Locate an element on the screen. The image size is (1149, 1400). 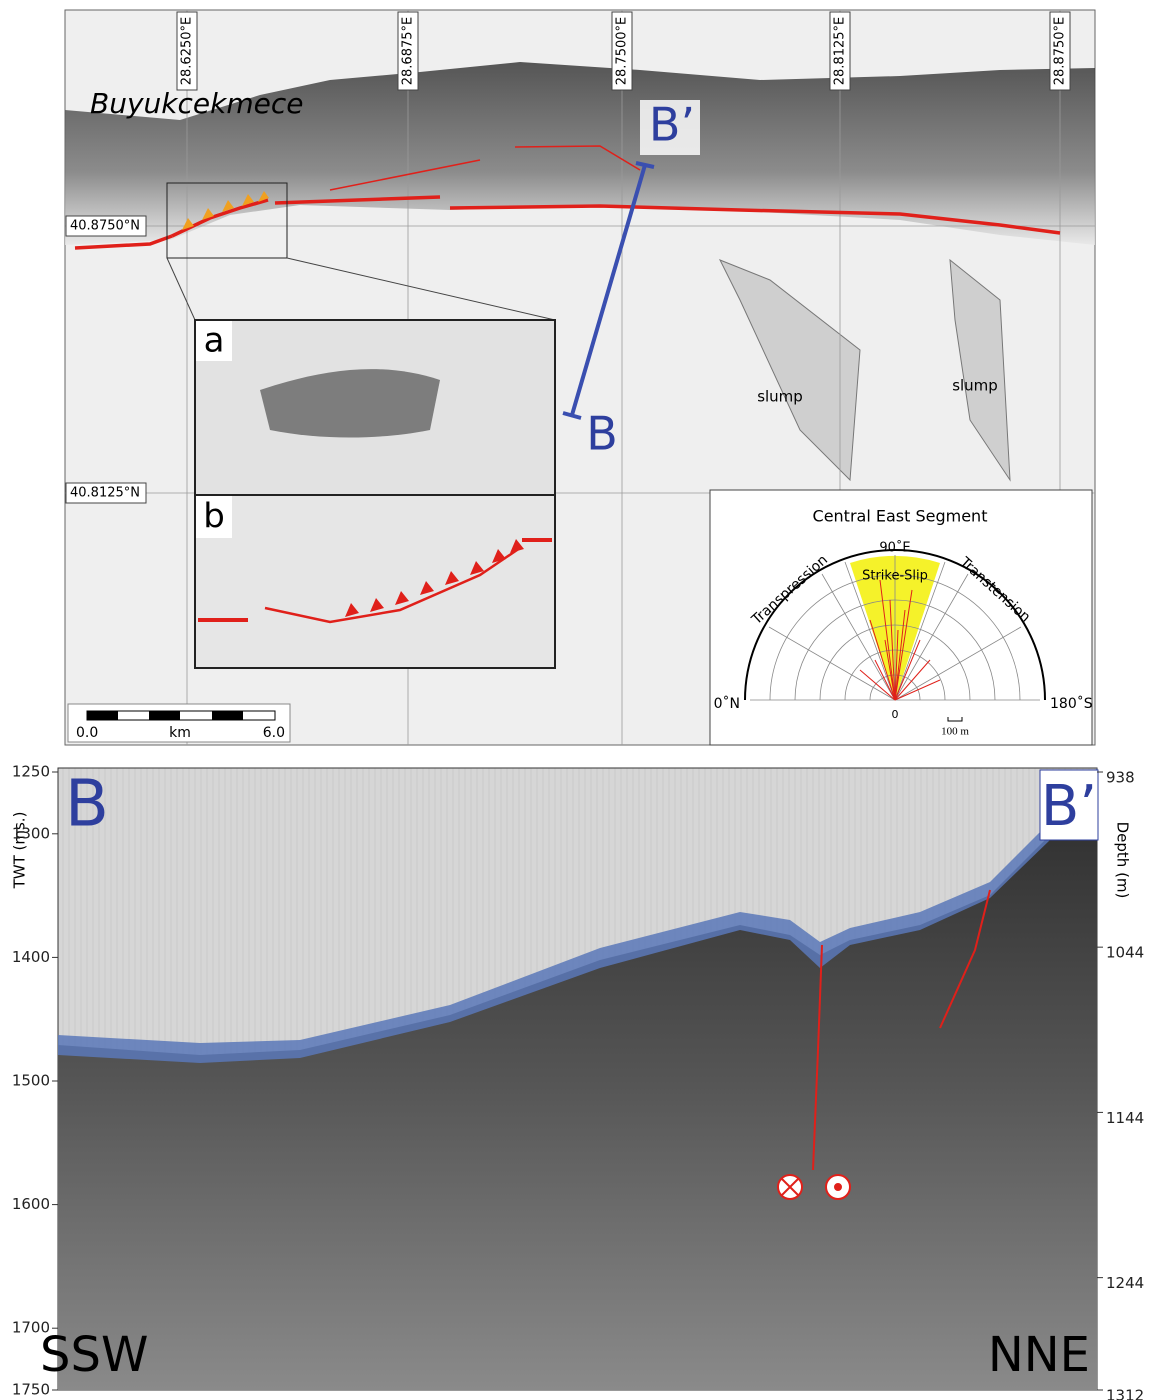
scale-bar is located at coordinates (181, 715).